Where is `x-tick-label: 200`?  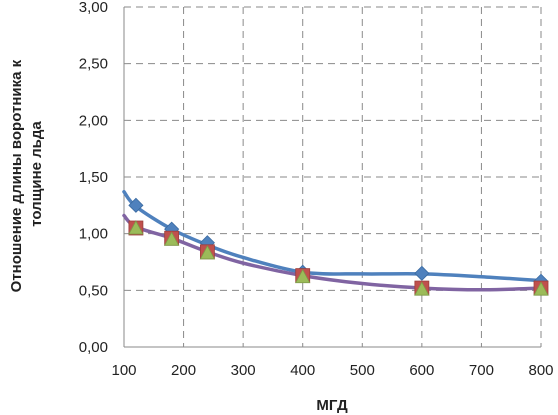
x-tick-label: 200 is located at coordinates (183, 370).